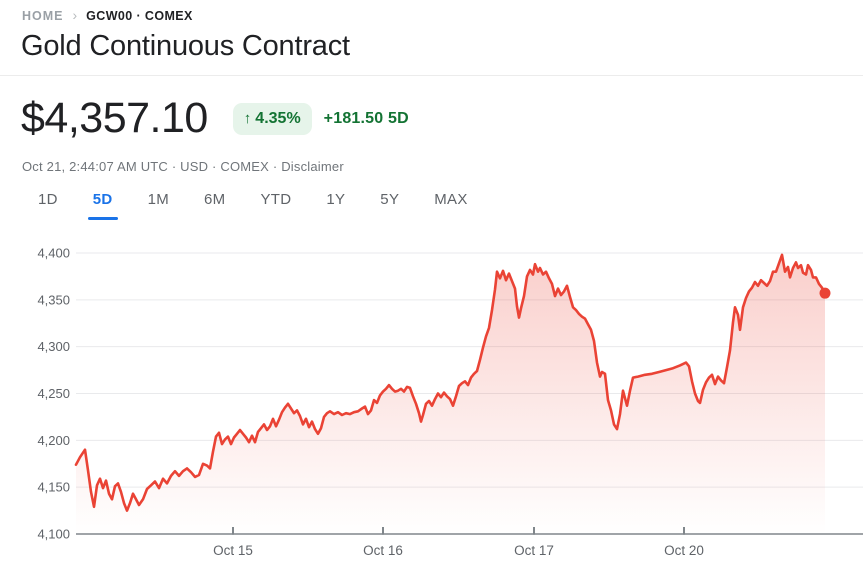 The height and width of the screenshot is (583, 863). What do you see at coordinates (53, 299) in the screenshot?
I see `y-tick-label: 4,350` at bounding box center [53, 299].